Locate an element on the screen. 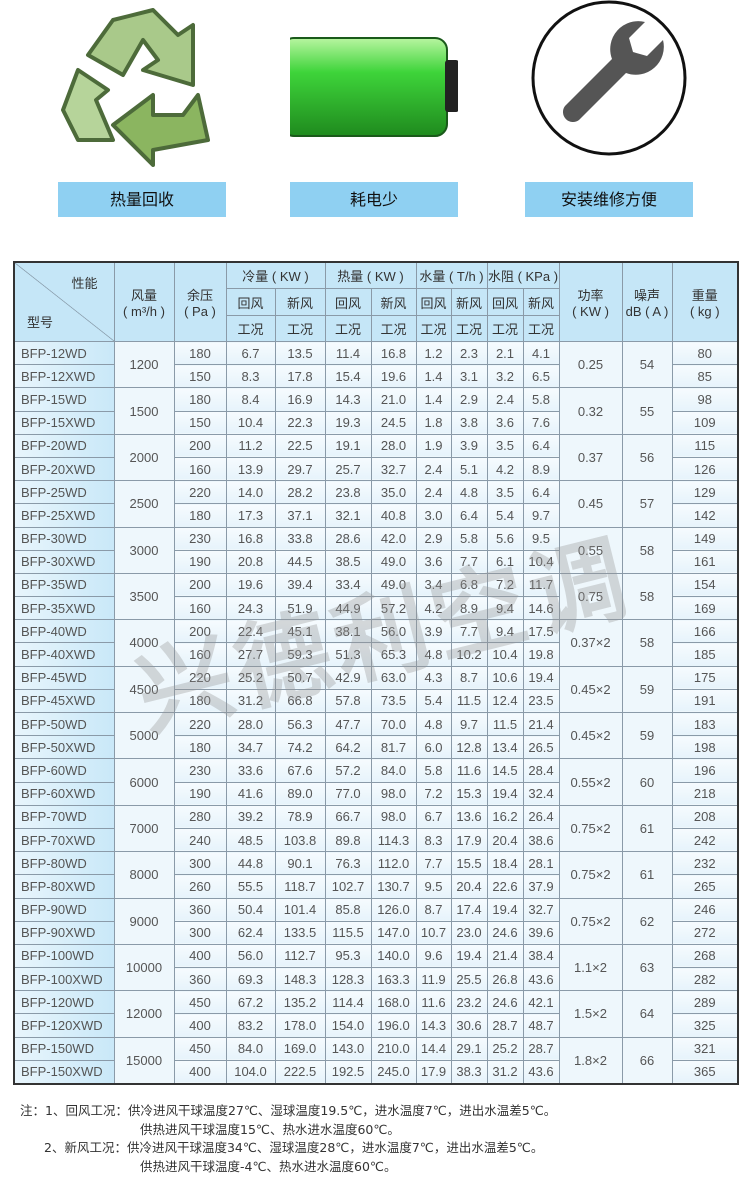 This screenshot has height=1182, width=750. cell-noise: 56 is located at coordinates (647, 457).